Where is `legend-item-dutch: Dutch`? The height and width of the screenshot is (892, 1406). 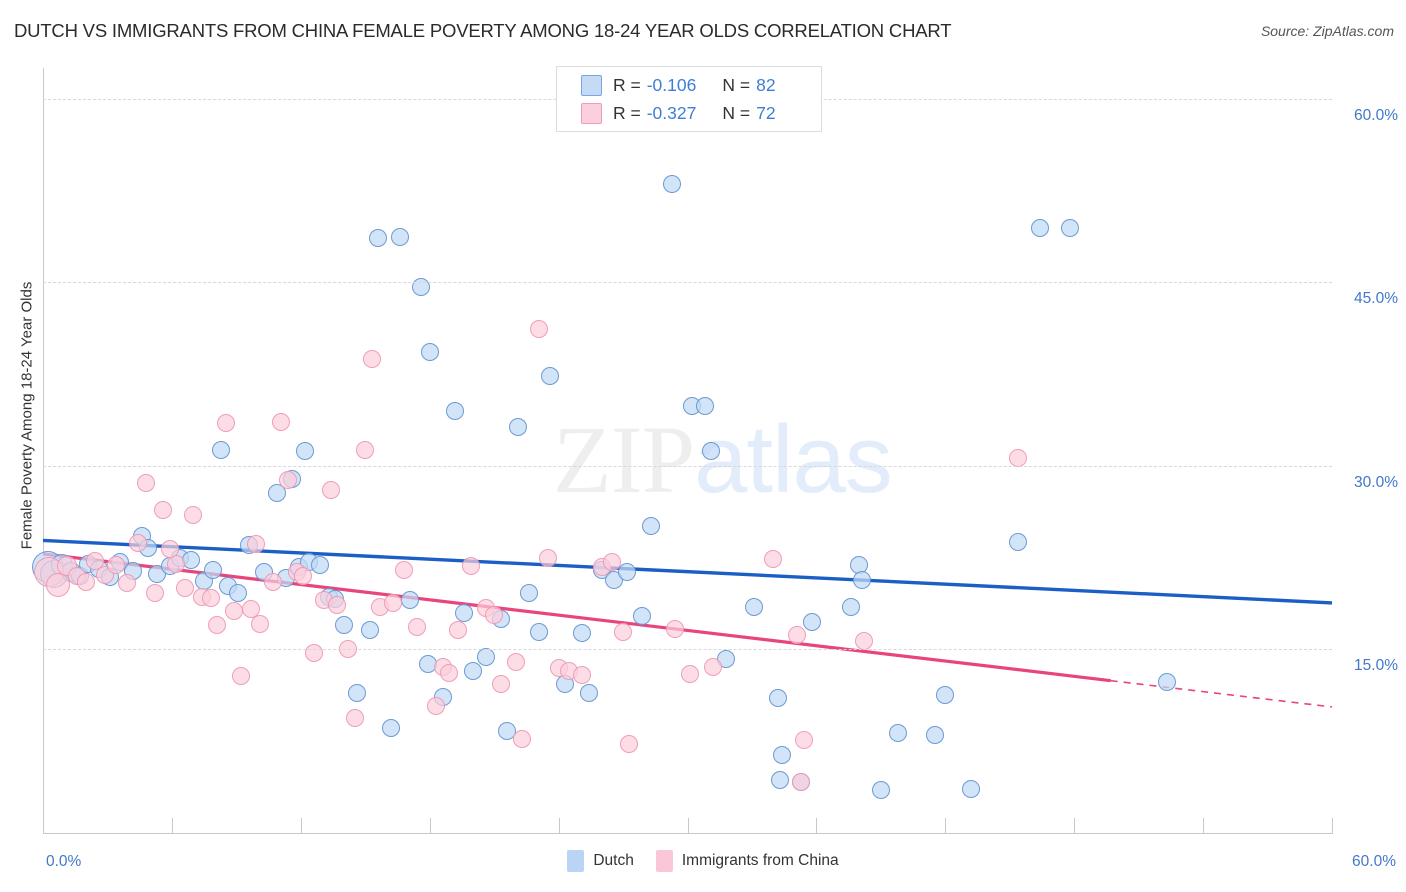 legend-item-dutch: Dutch is located at coordinates (600, 861).